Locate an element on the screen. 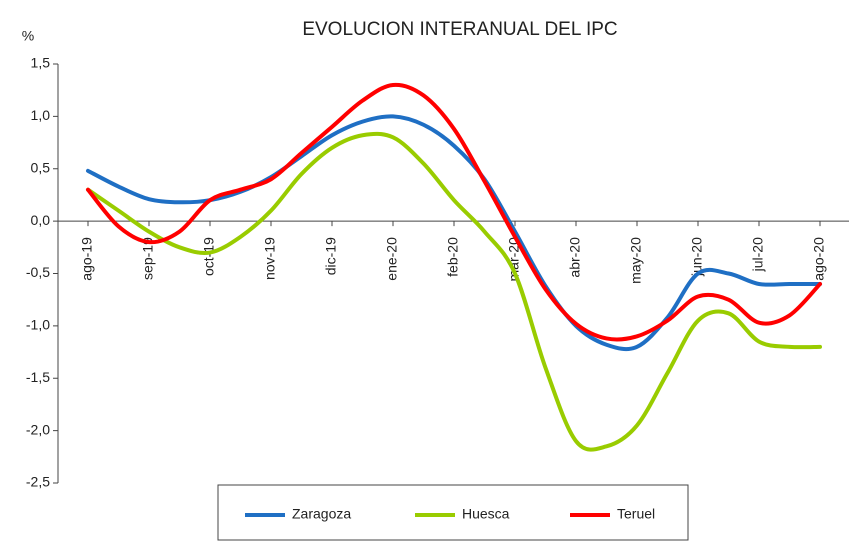 The width and height of the screenshot is (849, 541). x-tick-label: sep-19 is located at coordinates (148, 258).